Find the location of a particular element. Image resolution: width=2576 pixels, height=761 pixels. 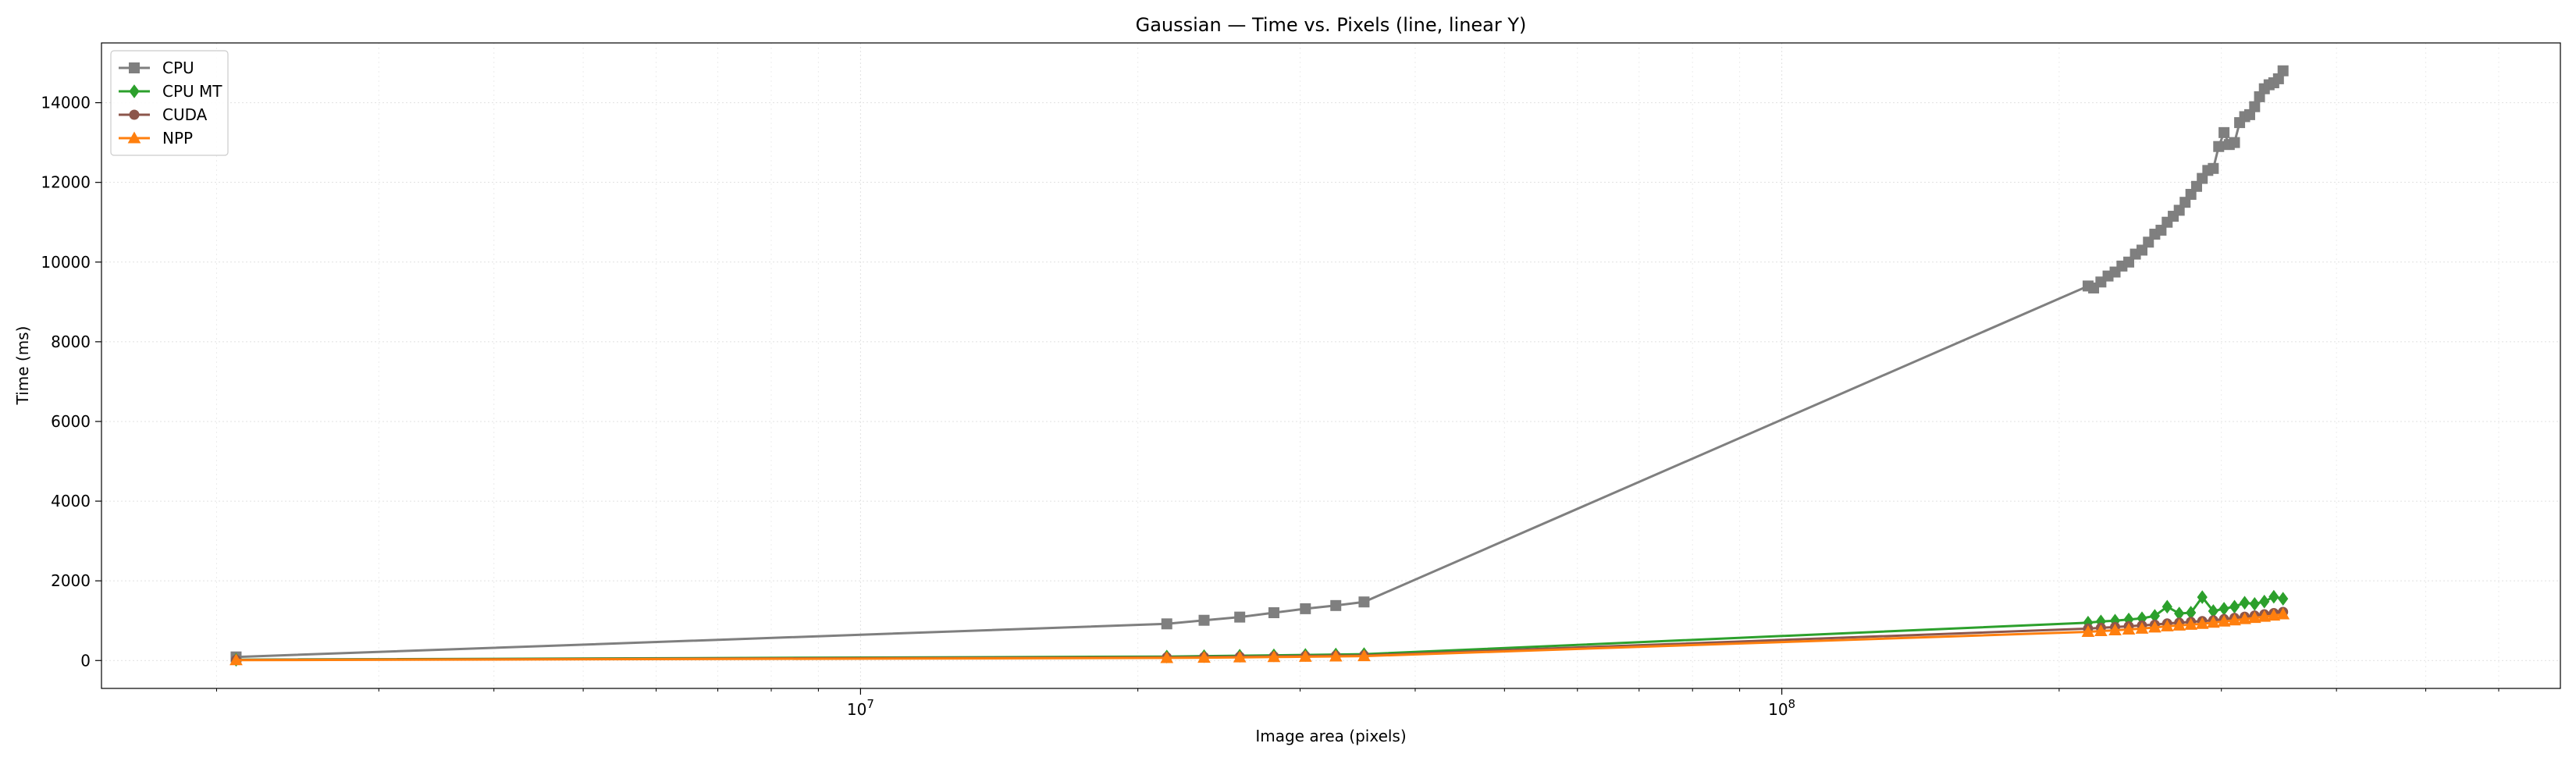

y-tick-label: 10000 is located at coordinates (66, 262).